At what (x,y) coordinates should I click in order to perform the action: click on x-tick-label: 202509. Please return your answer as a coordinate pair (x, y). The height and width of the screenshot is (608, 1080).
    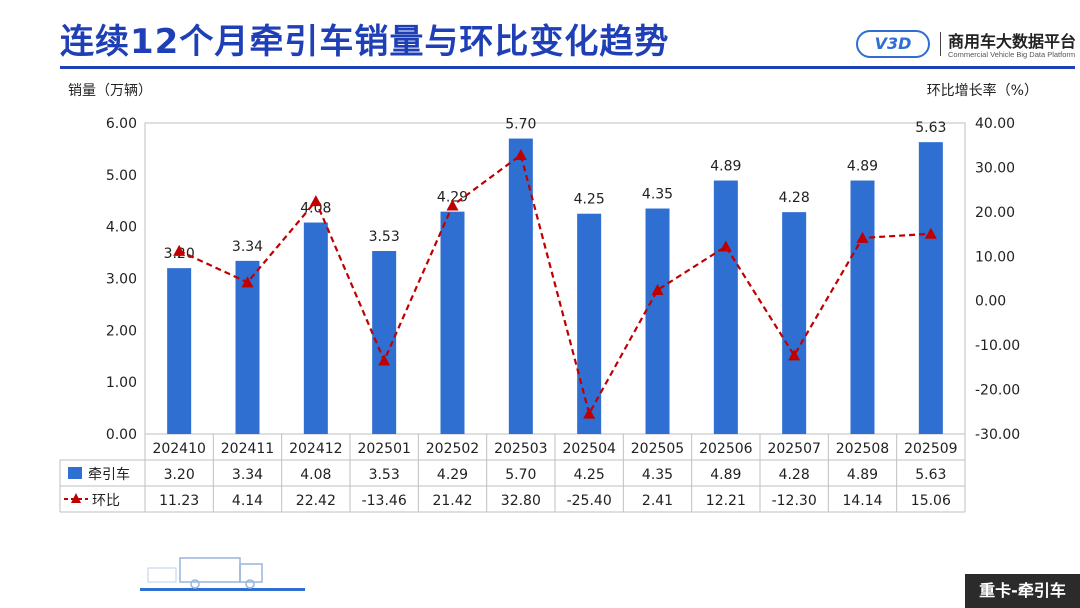
    Looking at the image, I should click on (930, 449).